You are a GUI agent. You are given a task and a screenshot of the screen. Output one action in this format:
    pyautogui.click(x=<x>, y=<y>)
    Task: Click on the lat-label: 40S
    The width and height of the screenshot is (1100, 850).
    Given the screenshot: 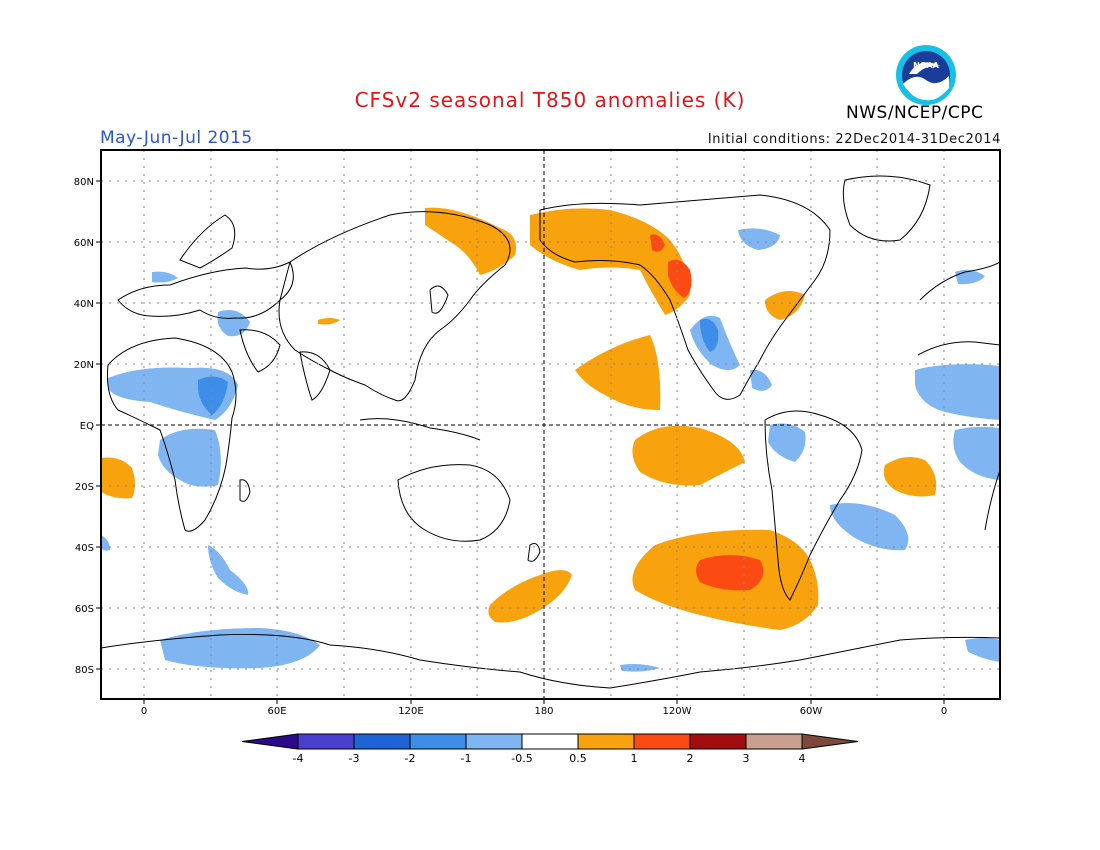 What is the action you would take?
    pyautogui.click(x=84, y=548)
    